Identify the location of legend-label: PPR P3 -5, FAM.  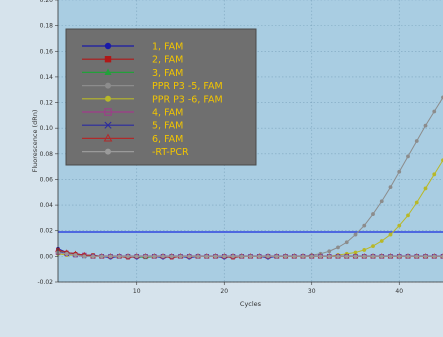
(187, 86).